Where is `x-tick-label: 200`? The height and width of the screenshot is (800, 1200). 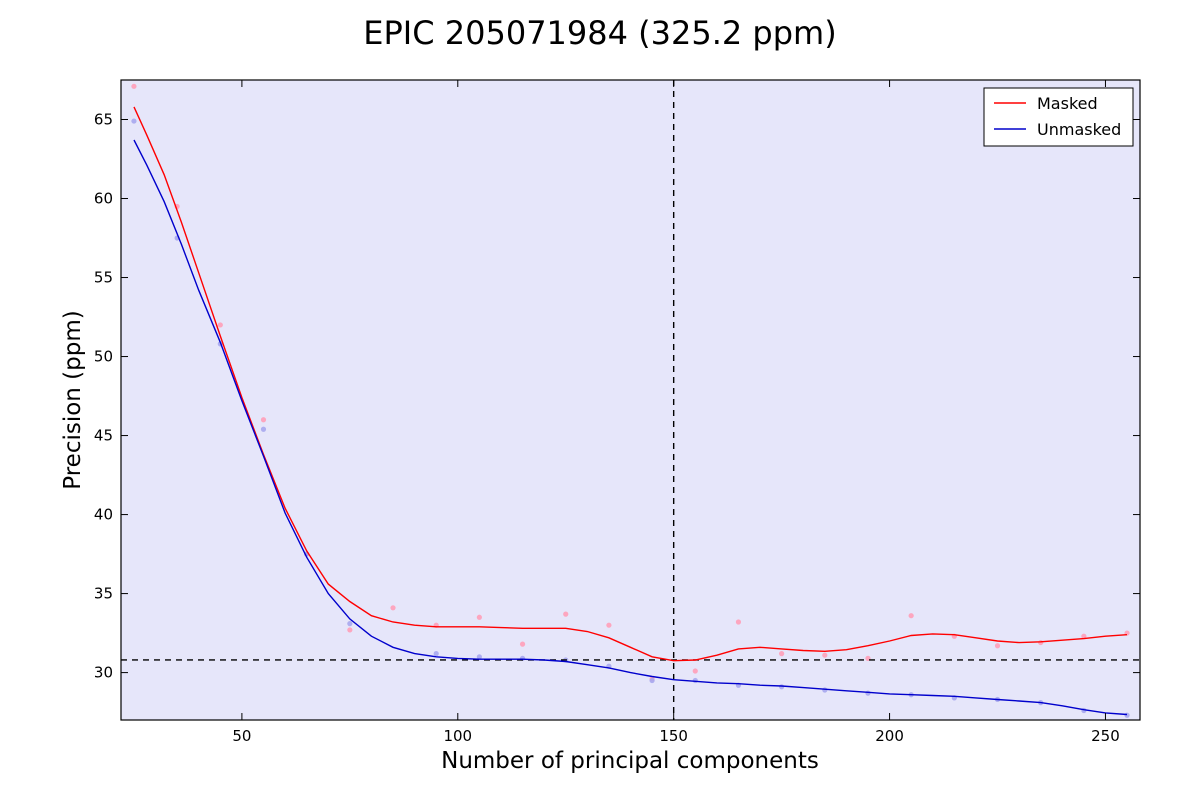 x-tick-label: 200 is located at coordinates (889, 736).